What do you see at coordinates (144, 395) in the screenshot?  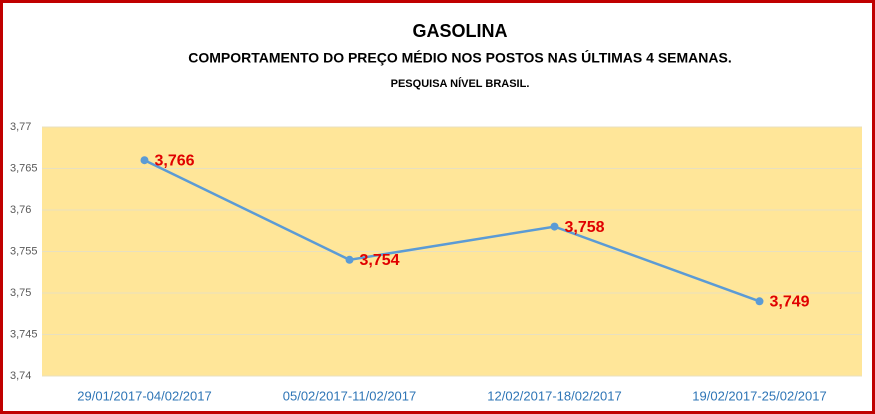 I see `x-tick-label: 29/01/2017-04/02/2017` at bounding box center [144, 395].